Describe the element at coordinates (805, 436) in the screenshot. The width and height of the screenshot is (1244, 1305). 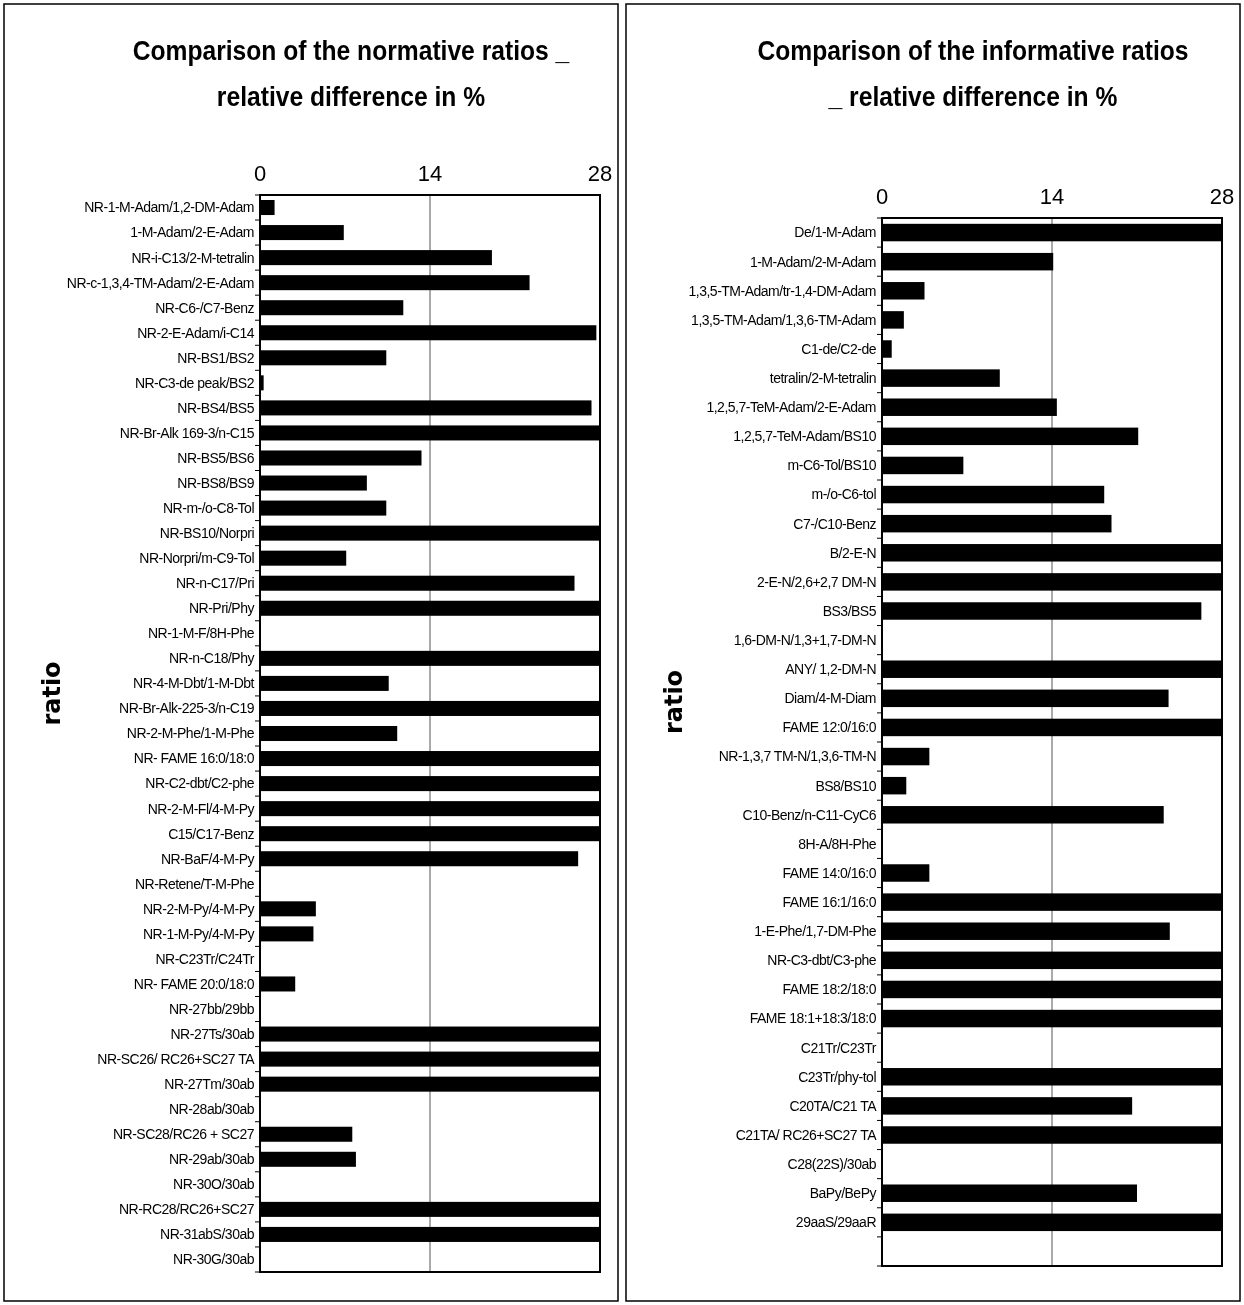
I see `y-tick-label: 1,2,5,7-TeM-Adam/BS10` at that location.